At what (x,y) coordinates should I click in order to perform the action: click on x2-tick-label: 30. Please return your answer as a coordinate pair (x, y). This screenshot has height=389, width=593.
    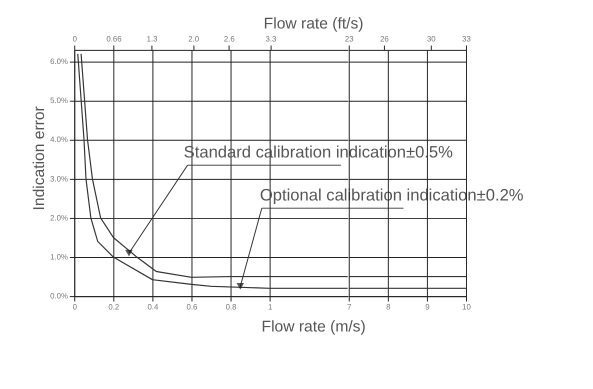
    Looking at the image, I should click on (431, 39).